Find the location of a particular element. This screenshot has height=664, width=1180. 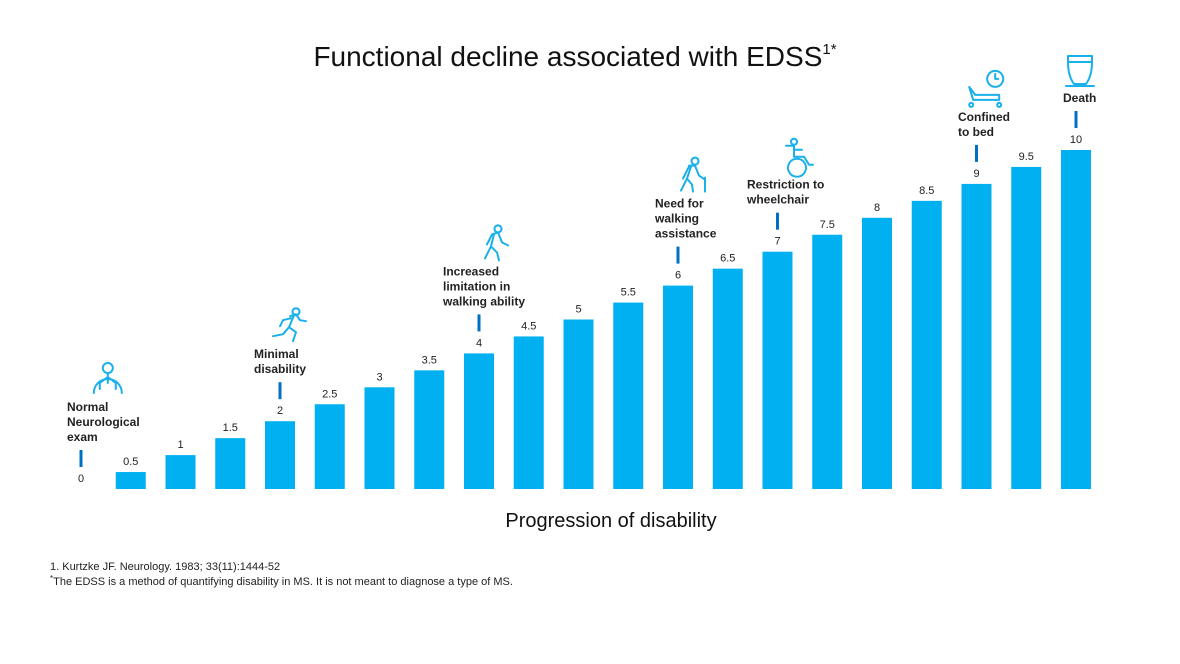

annotation-line: Restriction to is located at coordinates (785, 185).